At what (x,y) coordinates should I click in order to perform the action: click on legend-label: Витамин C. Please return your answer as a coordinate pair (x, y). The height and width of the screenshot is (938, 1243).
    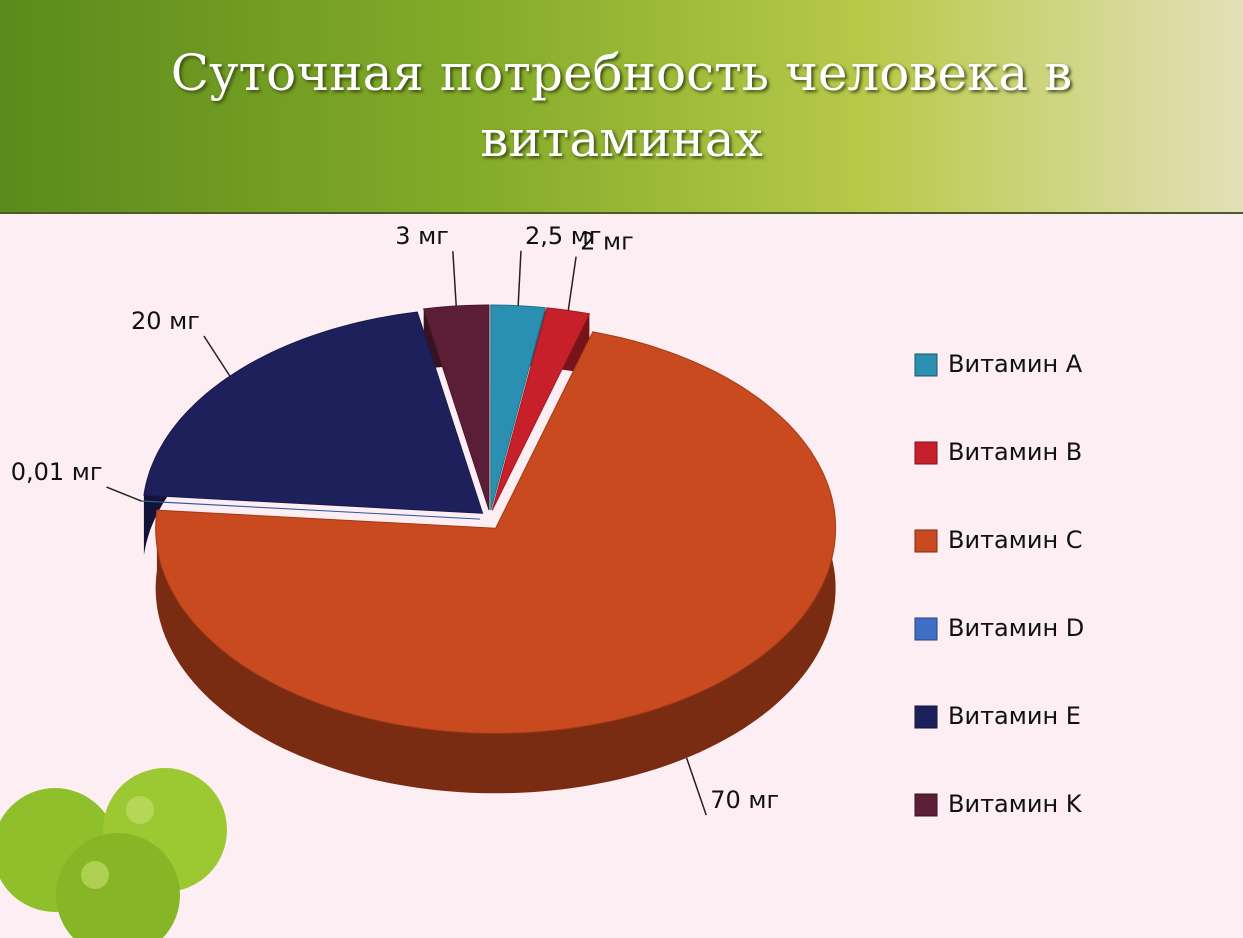
    Looking at the image, I should click on (1015, 540).